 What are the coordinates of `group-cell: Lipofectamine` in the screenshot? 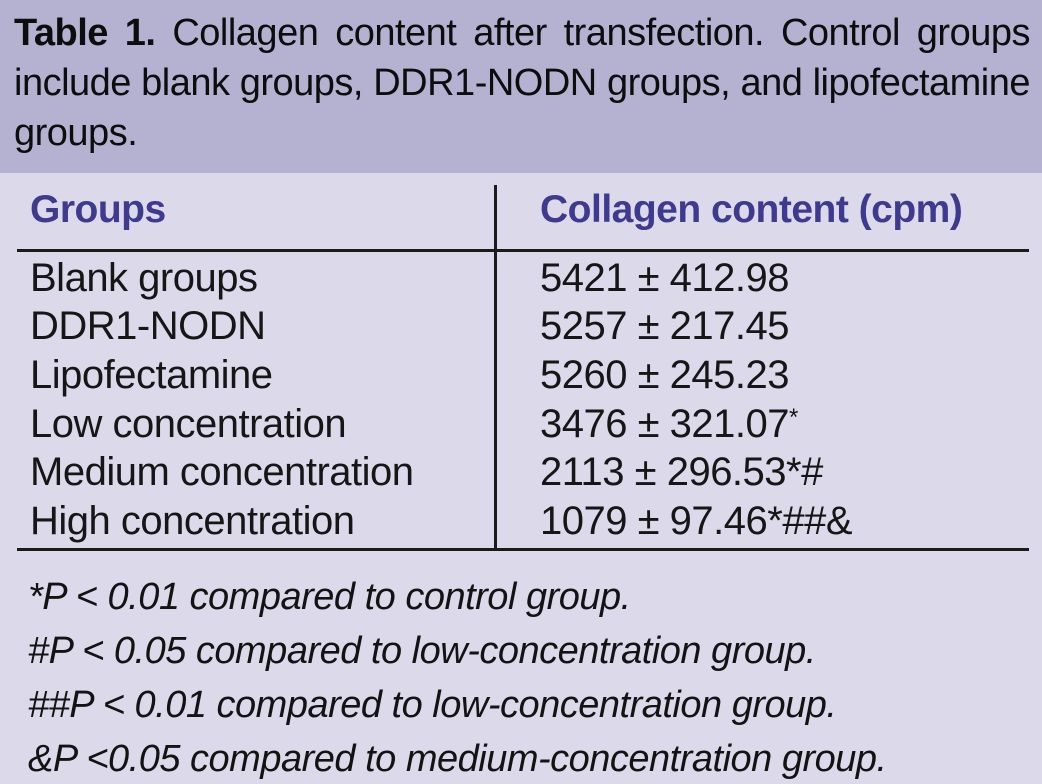 It's located at (151, 374).